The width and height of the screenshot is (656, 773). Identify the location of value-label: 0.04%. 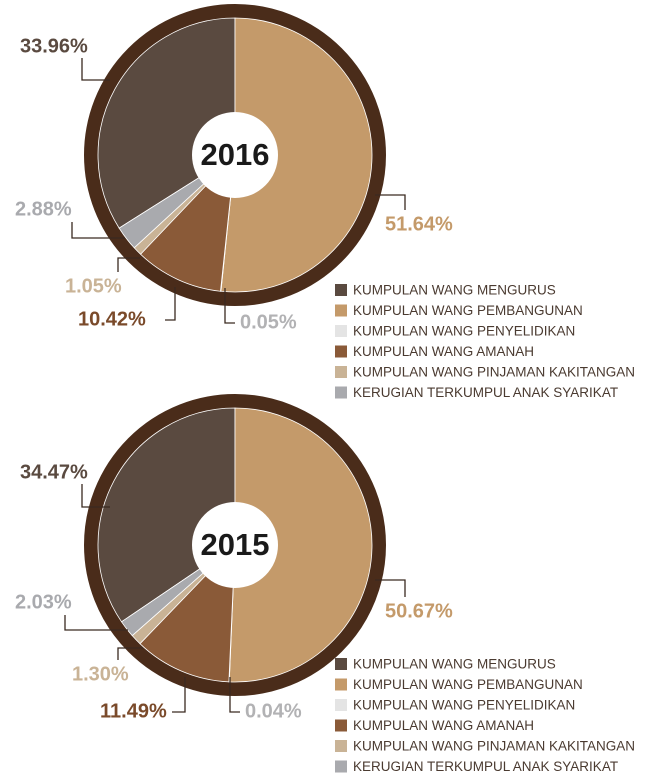
(273, 711).